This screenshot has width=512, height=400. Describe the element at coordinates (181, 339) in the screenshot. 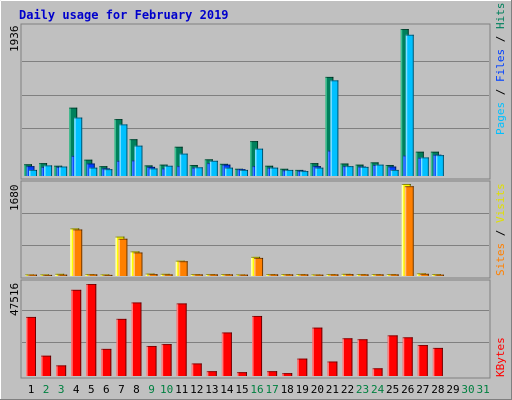

I see `bar-kbytes-day-11-body` at that location.